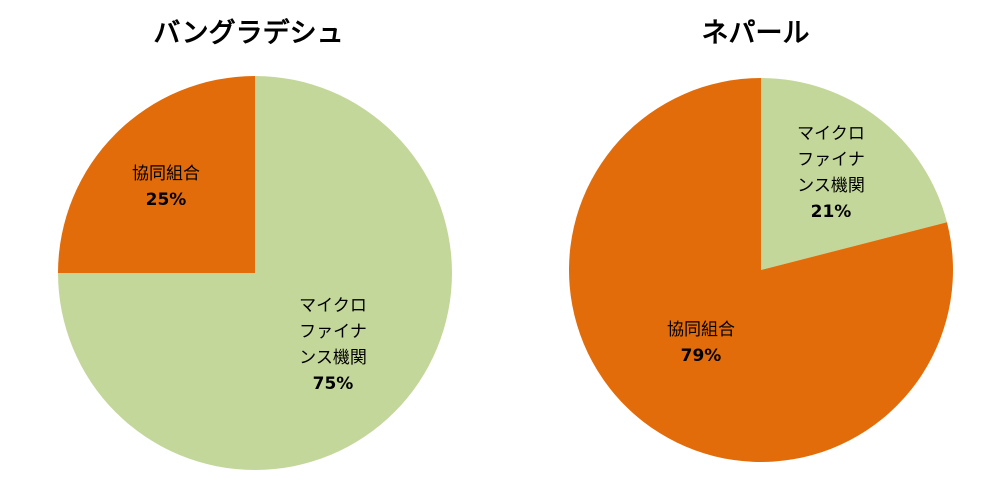  What do you see at coordinates (755, 33) in the screenshot?
I see `chart-title: ネパール` at bounding box center [755, 33].